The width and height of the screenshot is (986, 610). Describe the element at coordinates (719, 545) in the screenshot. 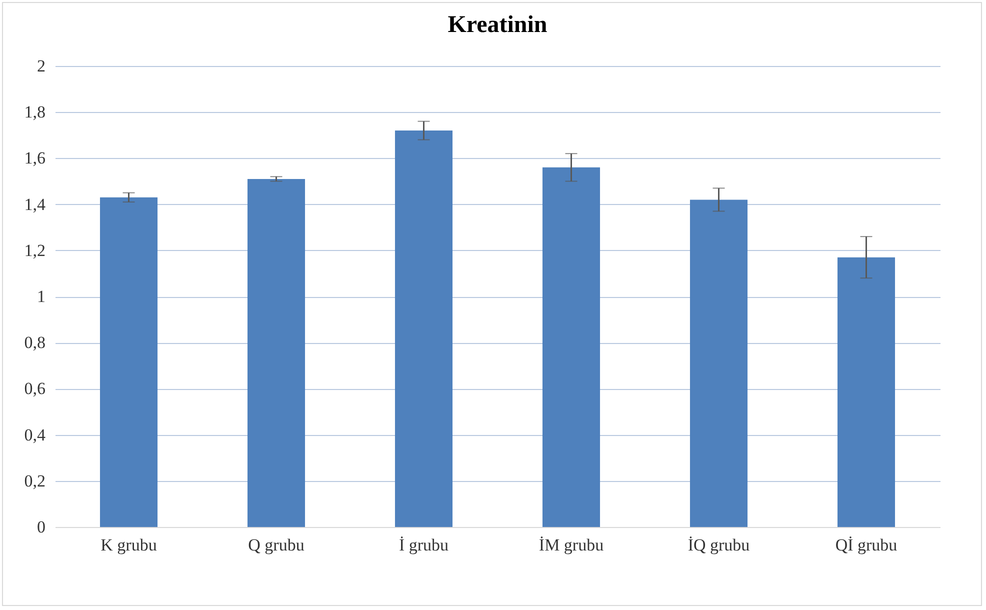

I see `x-tick-label: İQ grubu` at that location.